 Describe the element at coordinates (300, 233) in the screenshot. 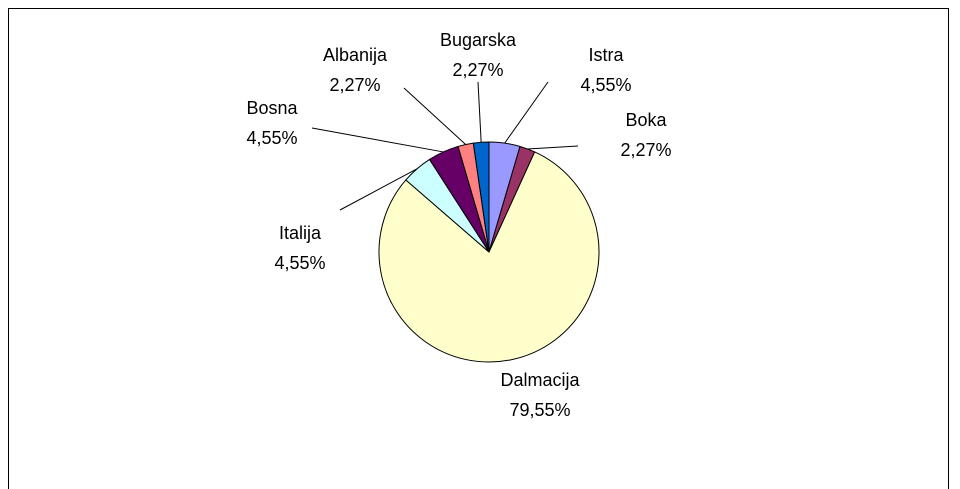

I see `category-label: Italija` at that location.